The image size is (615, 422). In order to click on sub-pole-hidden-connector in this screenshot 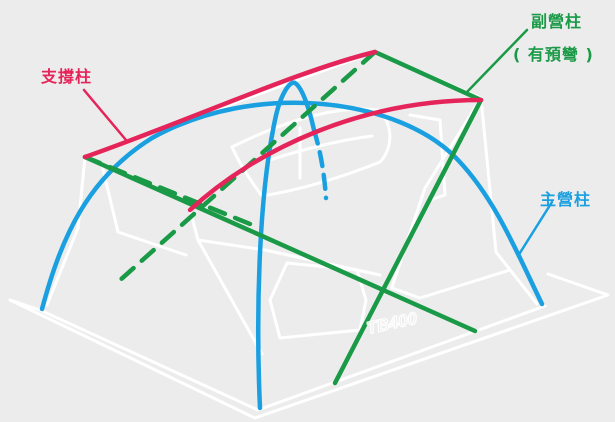, I will do `click(172, 192)`.